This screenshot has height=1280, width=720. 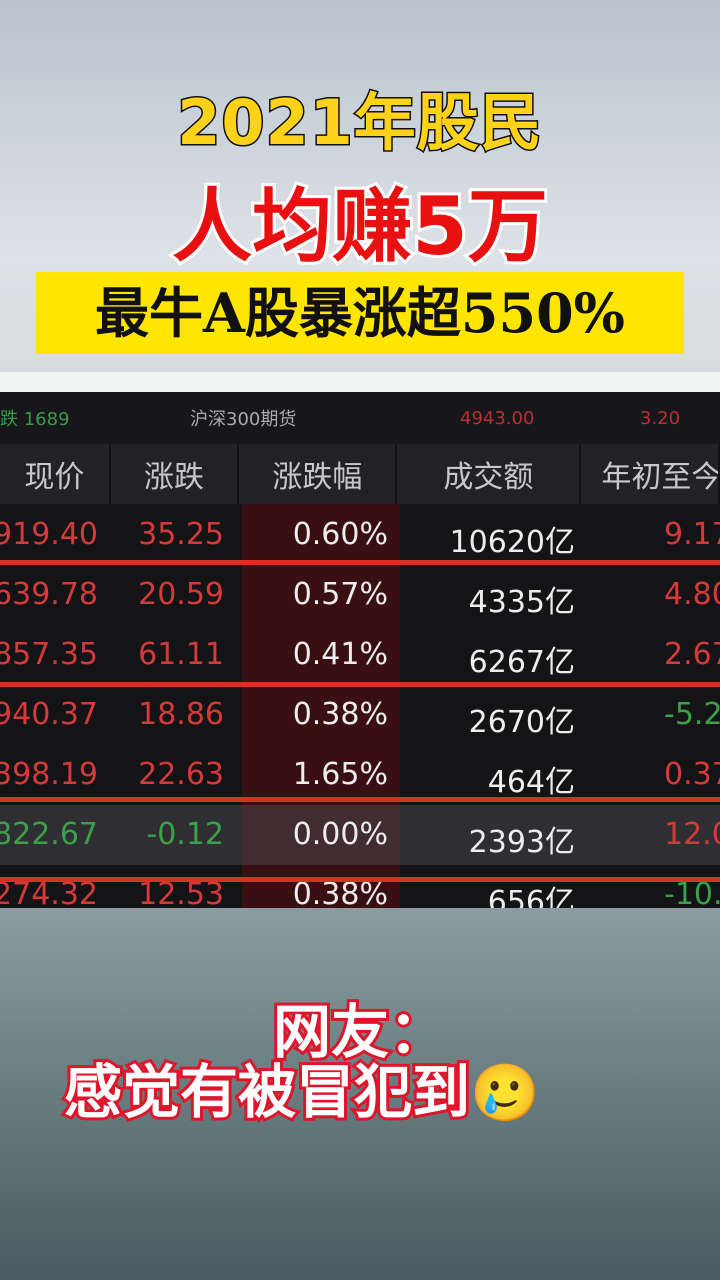 What do you see at coordinates (360, 1032) in the screenshot?
I see `caption-line1: 网友：` at bounding box center [360, 1032].